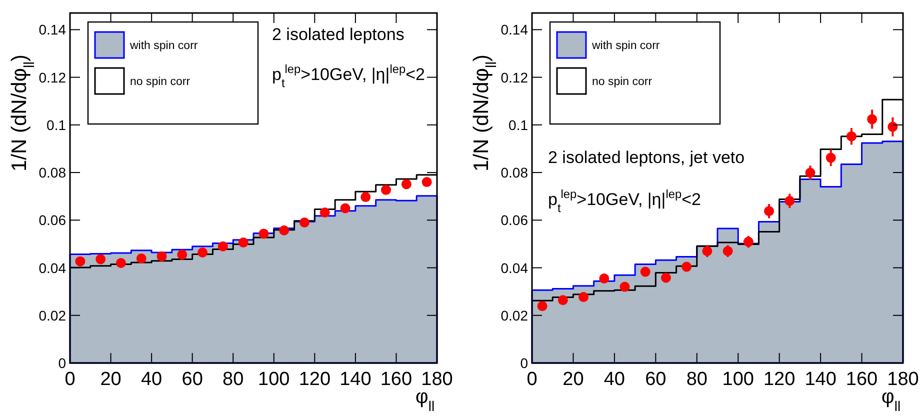 This screenshot has height=417, width=923. What do you see at coordinates (338, 34) in the screenshot?
I see `annotation: 2 isolated leptons` at bounding box center [338, 34].